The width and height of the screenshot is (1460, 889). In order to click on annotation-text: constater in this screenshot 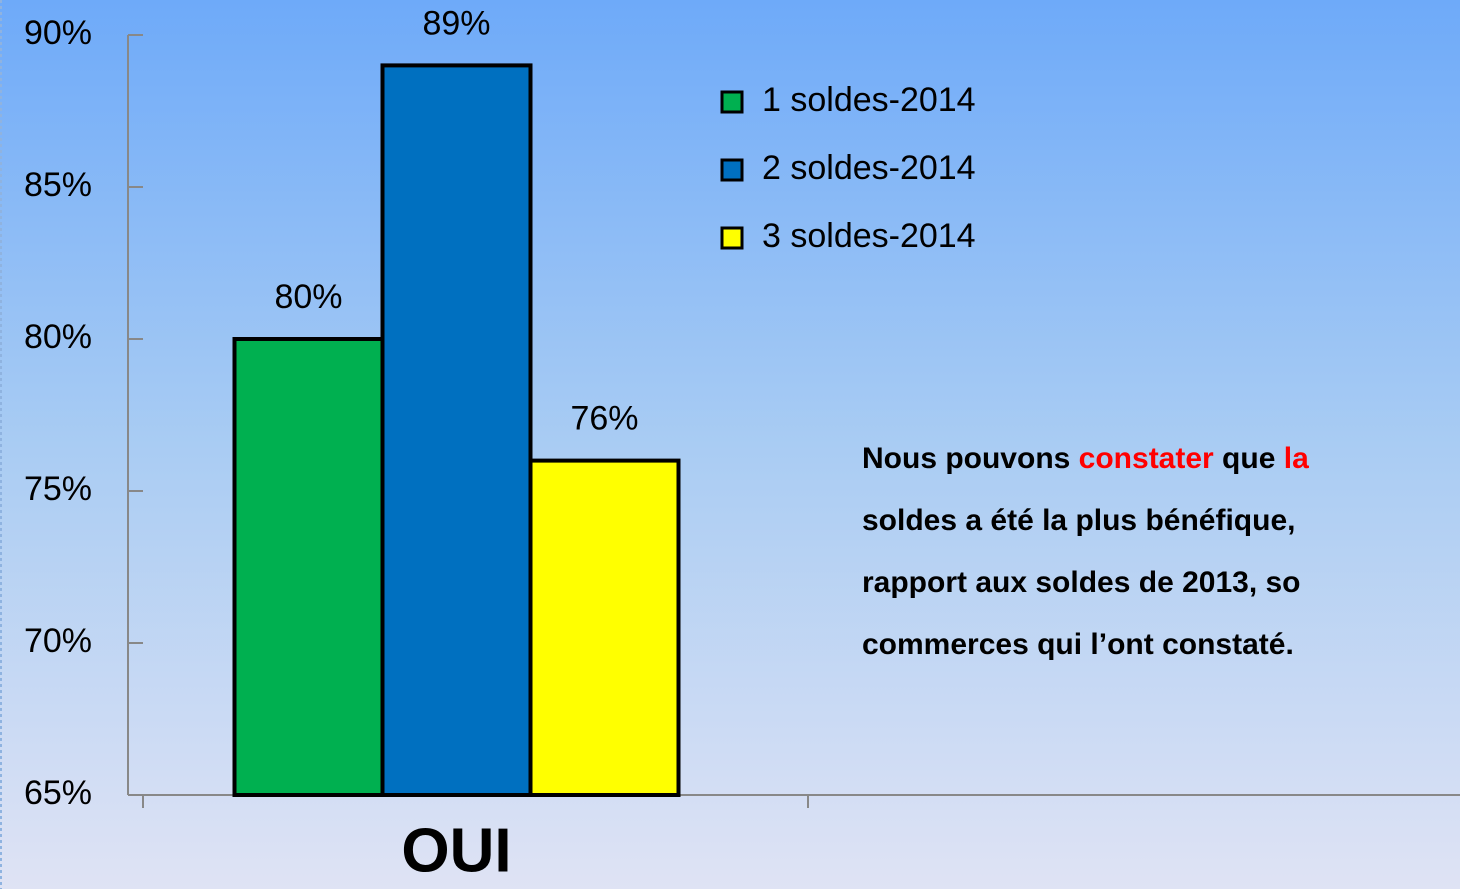, I will do `click(1146, 458)`.